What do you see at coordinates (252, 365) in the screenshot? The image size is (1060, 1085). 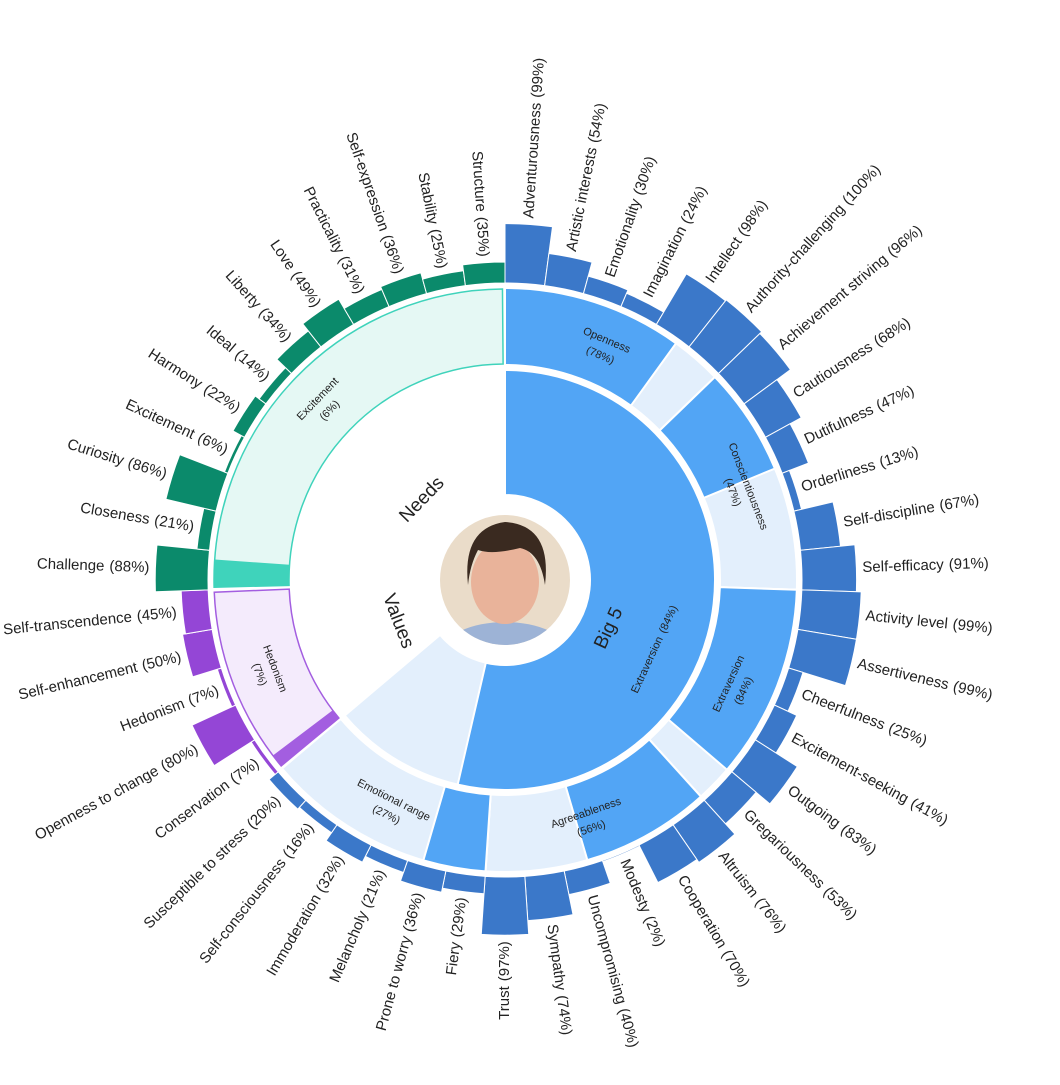 I see `facet-label-value: (14%)` at bounding box center [252, 365].